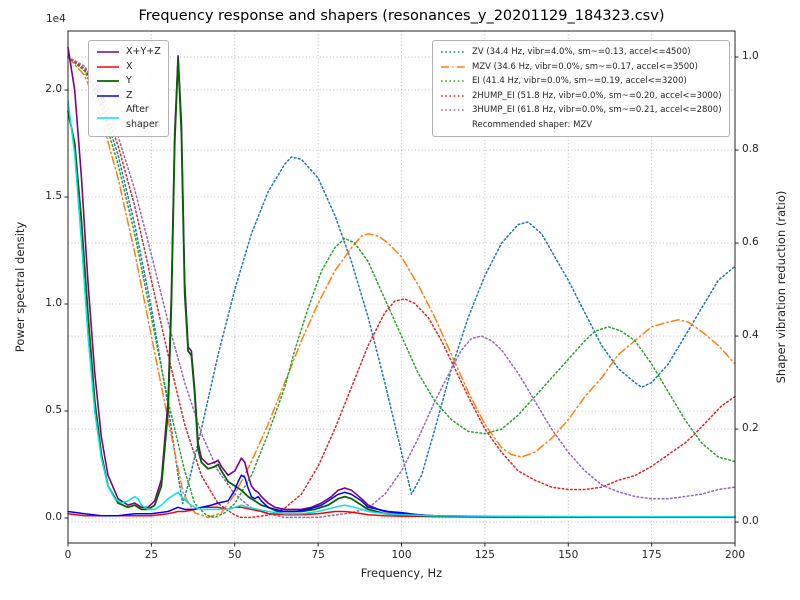 Image resolution: width=800 pixels, height=600 pixels. Describe the element at coordinates (318, 555) in the screenshot. I see `x-tick-label: 75` at that location.